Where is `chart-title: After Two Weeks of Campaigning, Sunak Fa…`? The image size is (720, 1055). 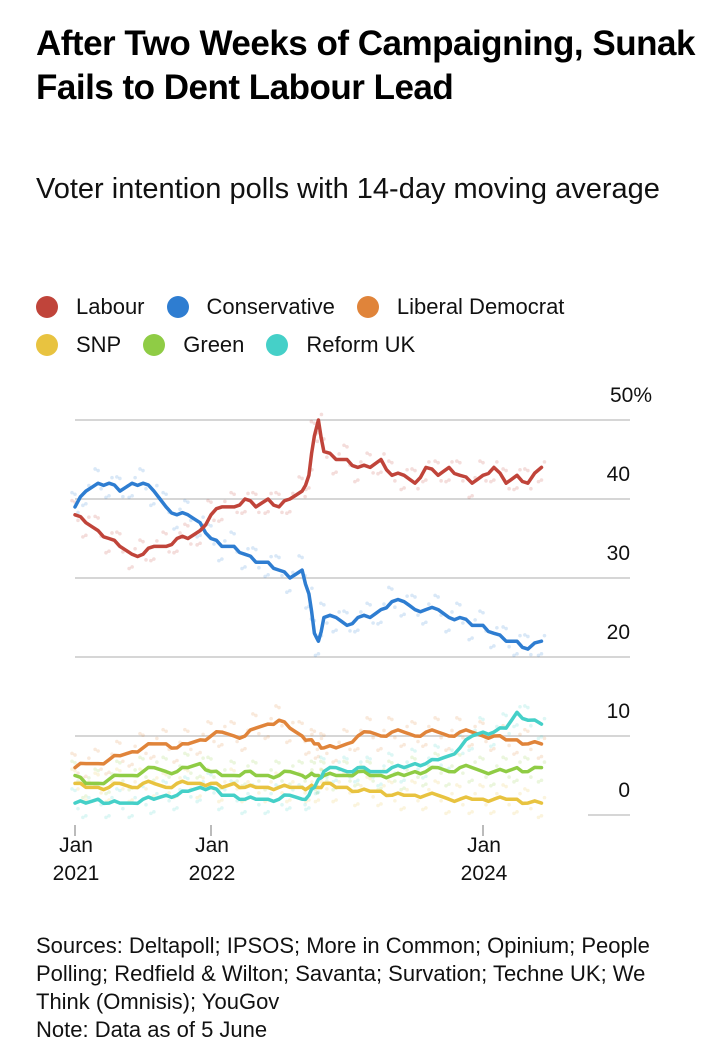
chart-title: After Two Weeks of Campaigning, Sunak Fa… is located at coordinates (365, 65).